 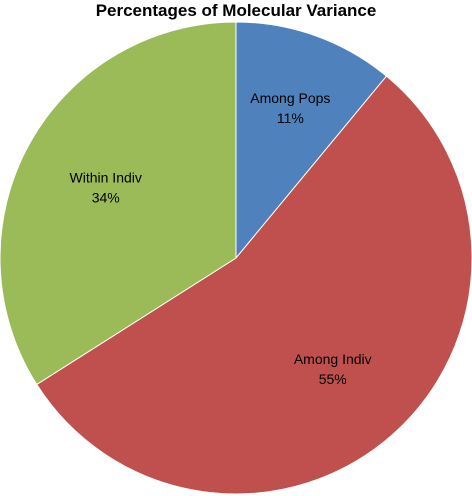 What do you see at coordinates (333, 379) in the screenshot?
I see `slice-value-label: 55%` at bounding box center [333, 379].